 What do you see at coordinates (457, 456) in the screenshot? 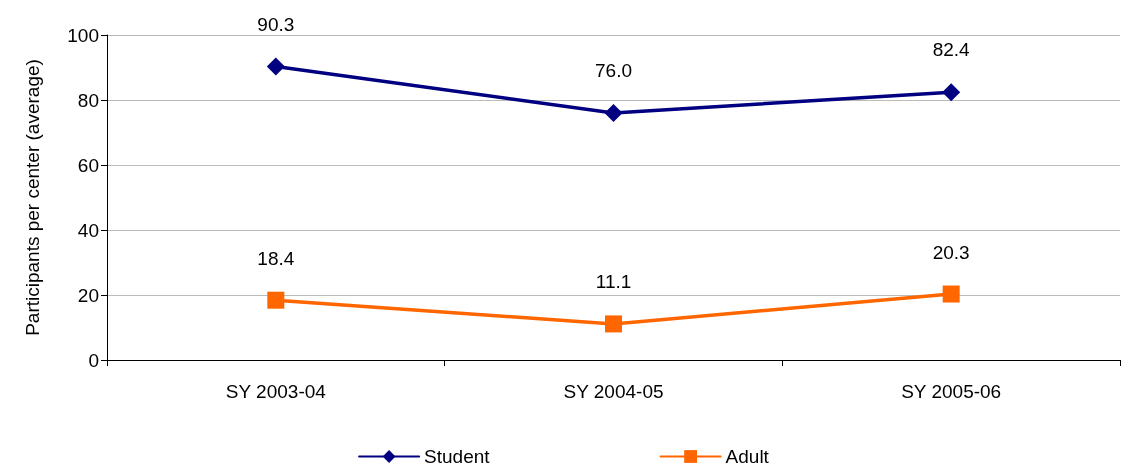
I see `legend-label: Student` at bounding box center [457, 456].